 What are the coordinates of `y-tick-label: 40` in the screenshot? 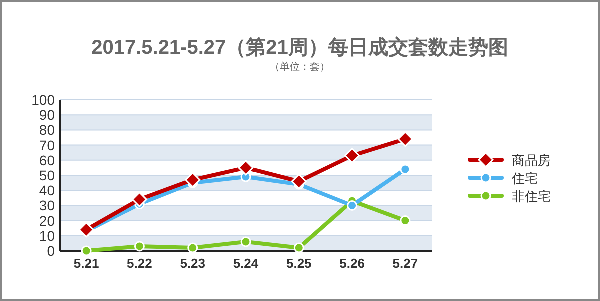 It's located at (47, 190).